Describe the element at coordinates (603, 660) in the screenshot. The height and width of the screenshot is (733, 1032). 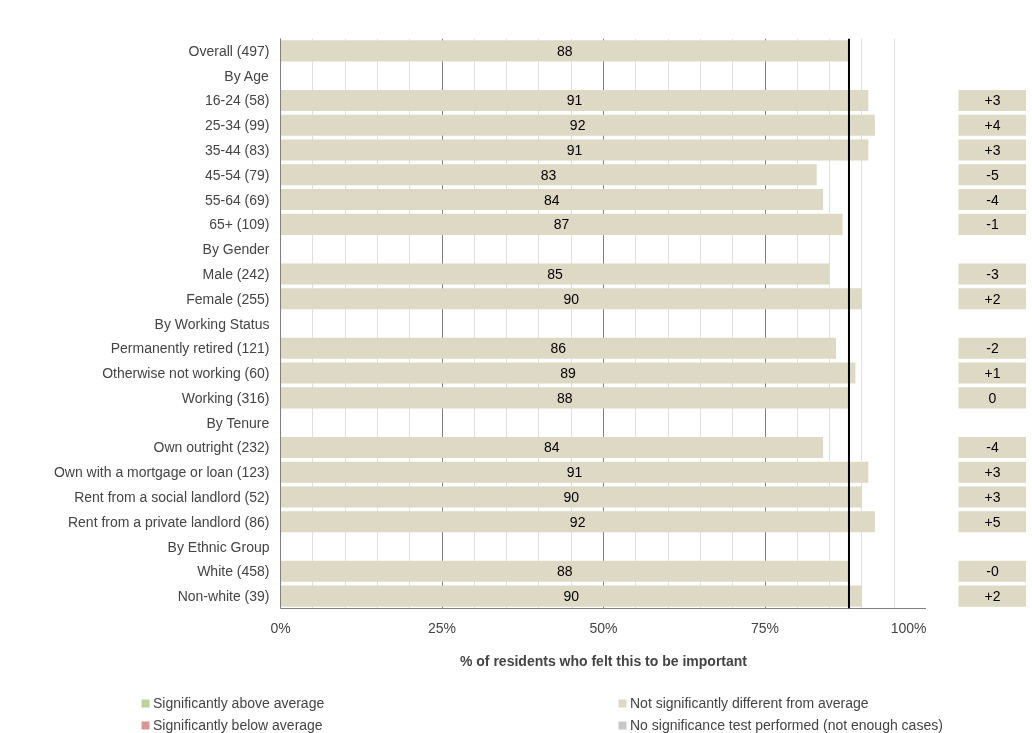
I see `x-axis-title: % of residents who felt this to be important` at that location.